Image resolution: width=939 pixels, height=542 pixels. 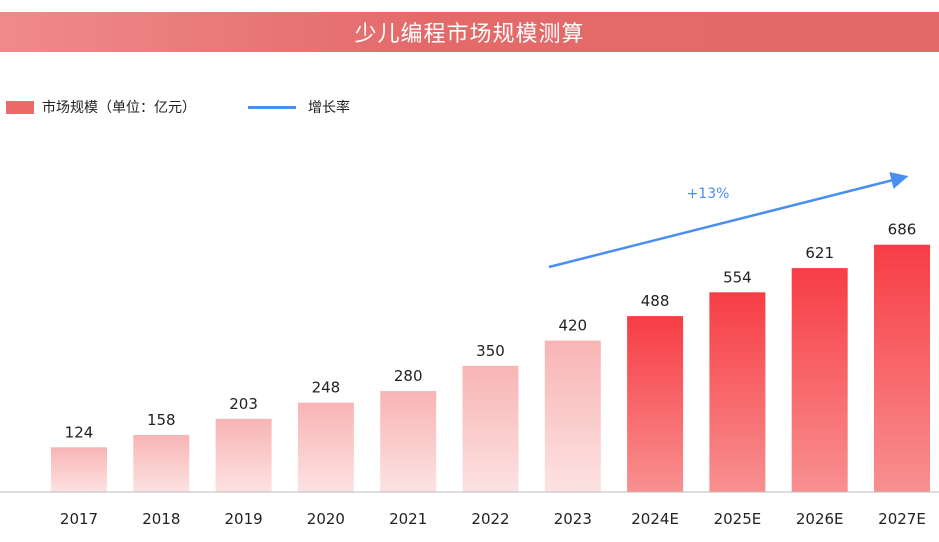 I want to click on value-label-2027E: 686, so click(x=902, y=230).